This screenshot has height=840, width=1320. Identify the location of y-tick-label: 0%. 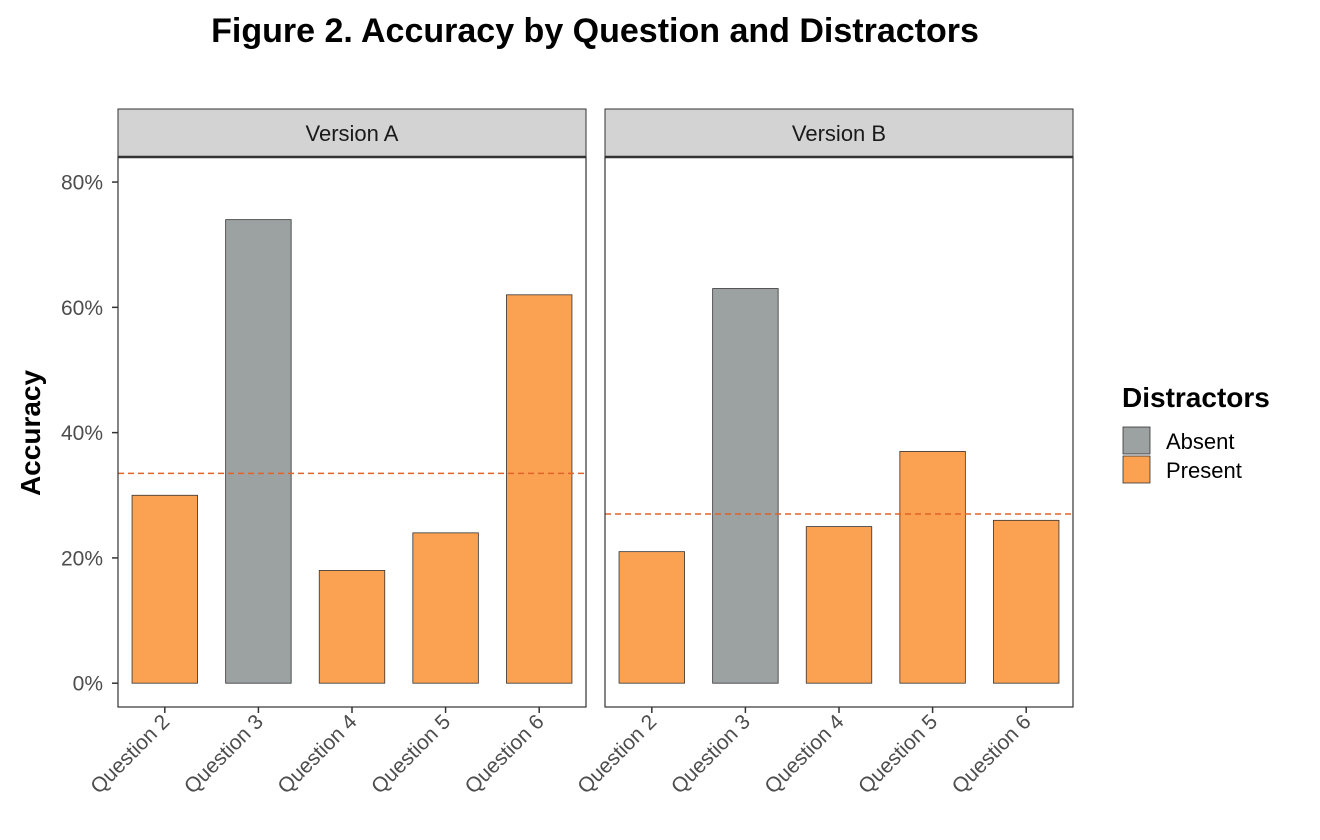
(88, 684).